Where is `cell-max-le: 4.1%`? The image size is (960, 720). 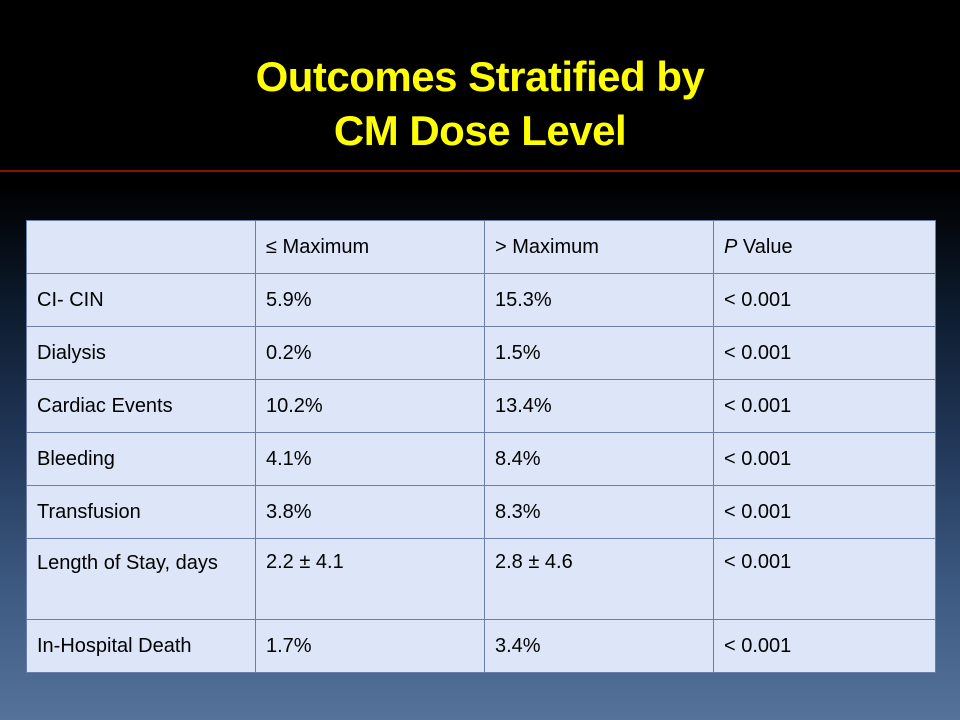
cell-max-le: 4.1% is located at coordinates (370, 459).